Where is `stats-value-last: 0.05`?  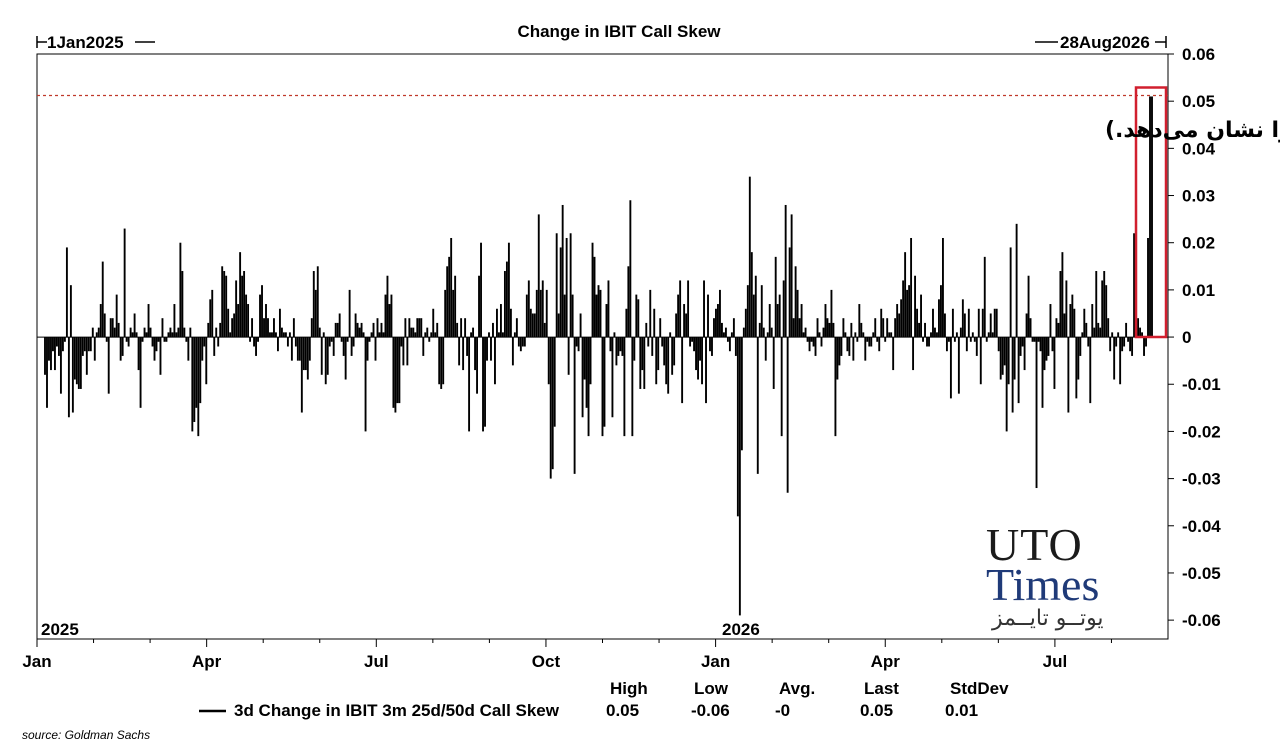
stats-value-last: 0.05 is located at coordinates (877, 710).